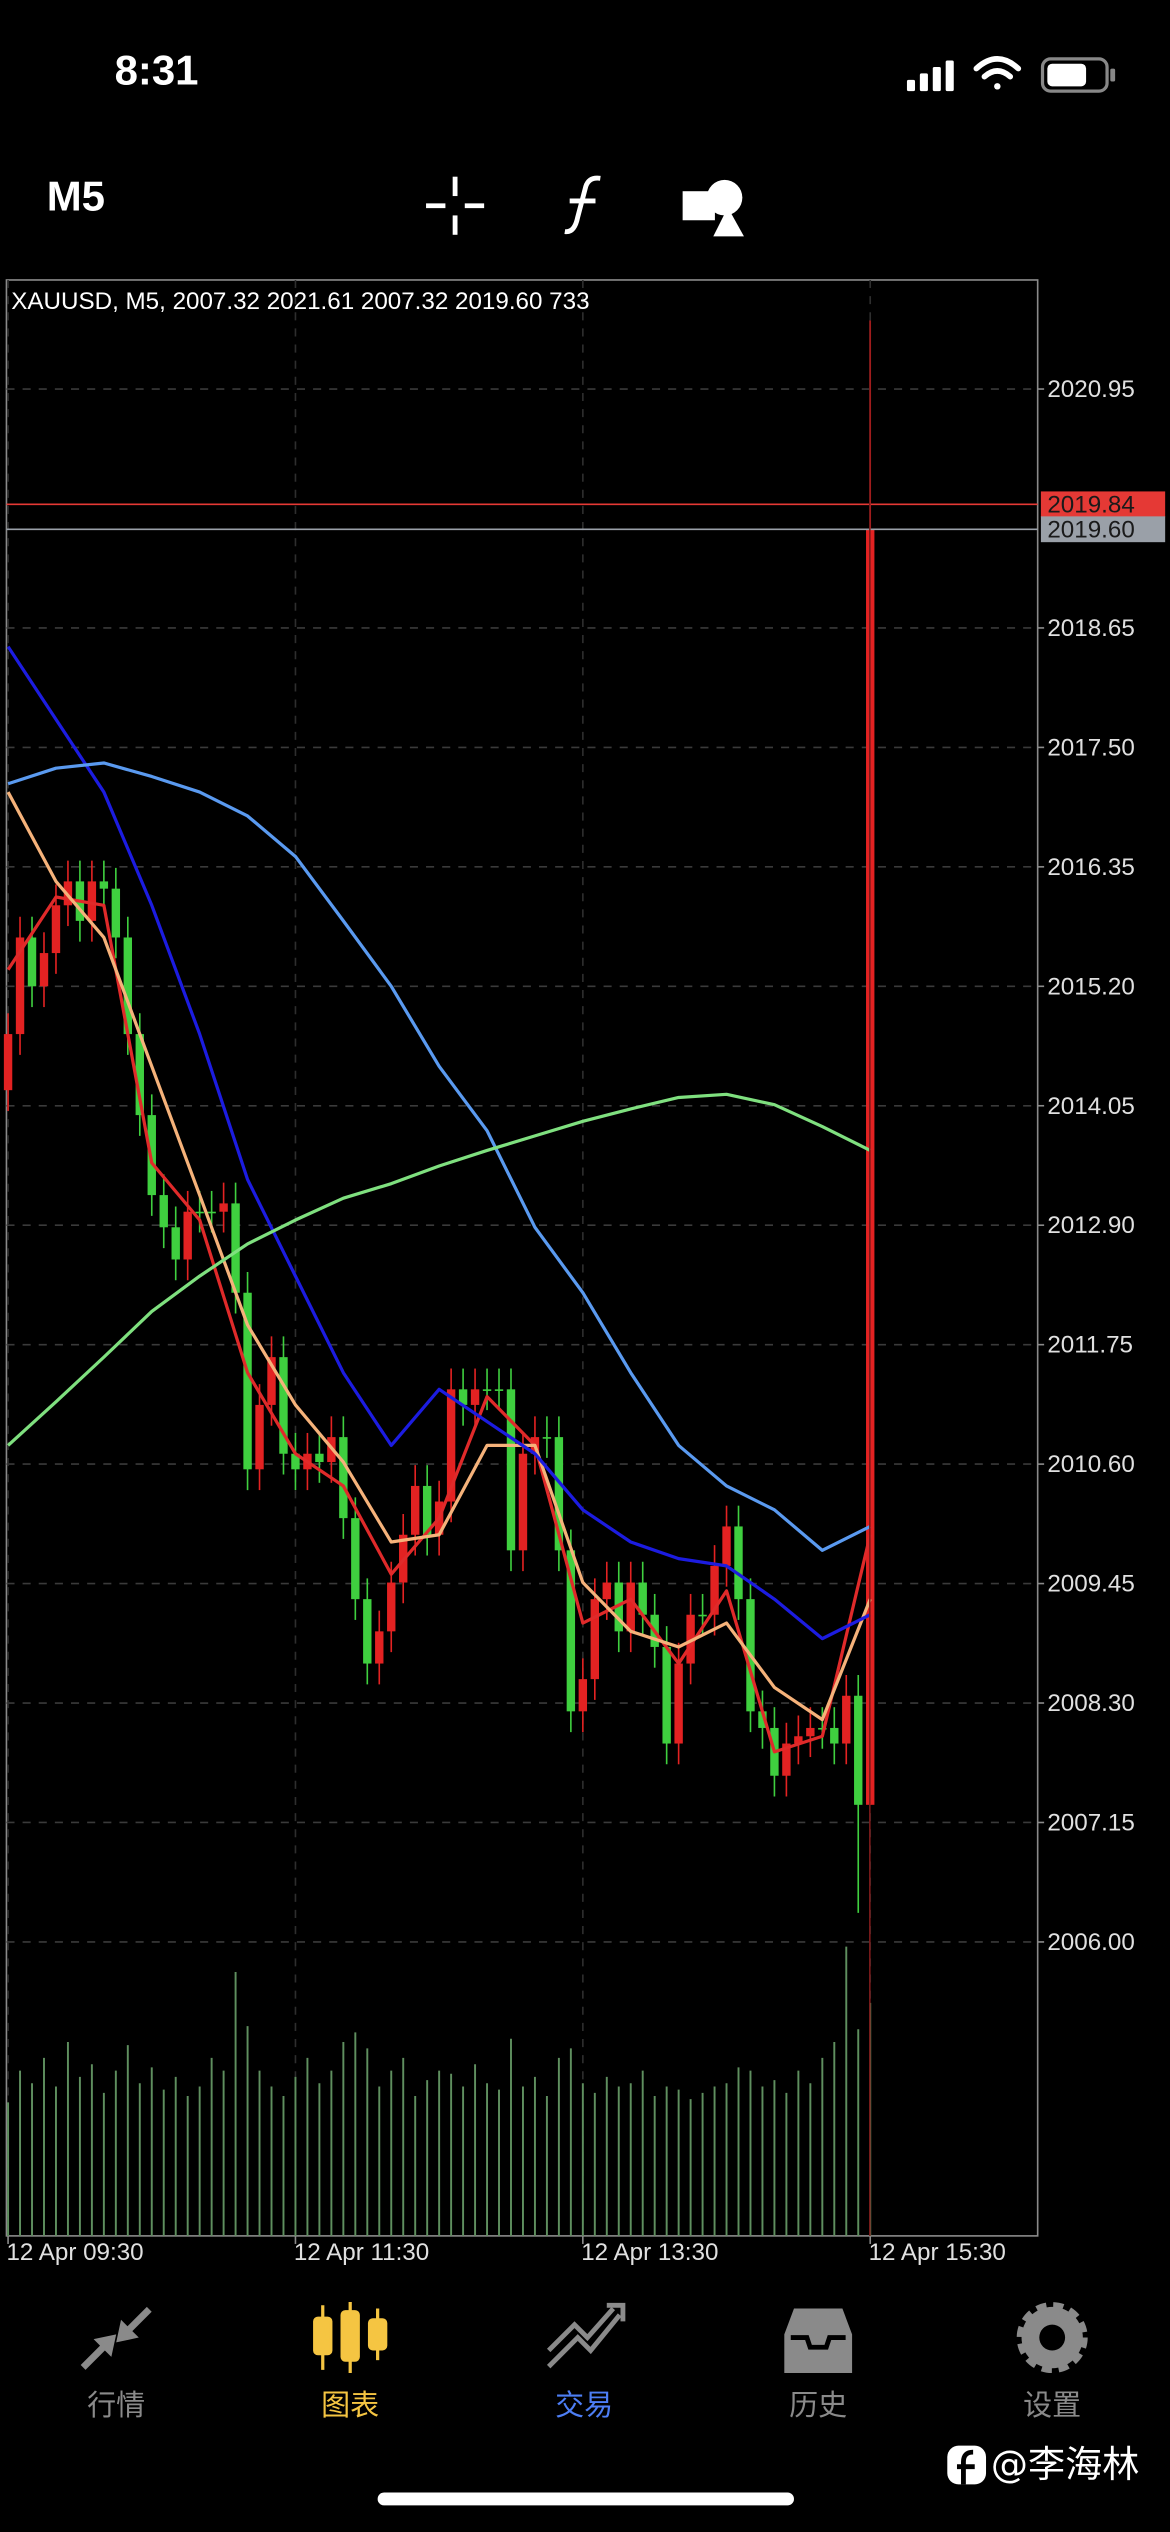 This screenshot has width=1170, height=2532. Describe the element at coordinates (157, 69) in the screenshot. I see `status-time: 8:31` at that location.